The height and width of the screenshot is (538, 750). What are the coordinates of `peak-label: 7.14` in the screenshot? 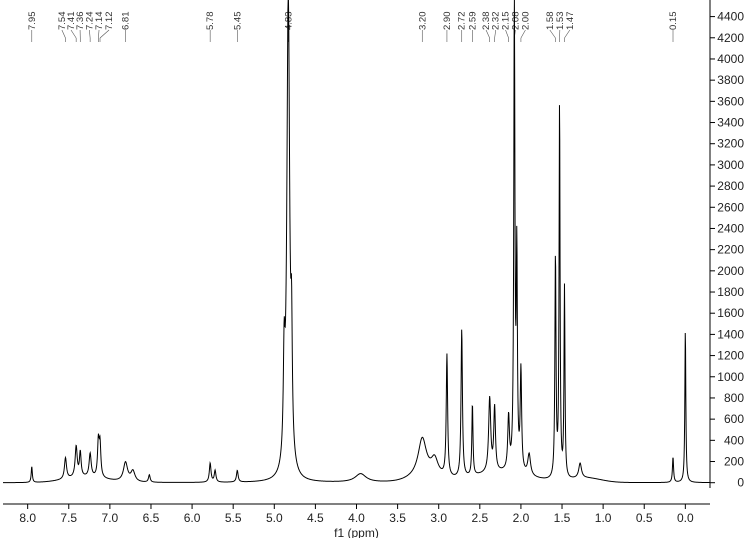 It's located at (99, 21).